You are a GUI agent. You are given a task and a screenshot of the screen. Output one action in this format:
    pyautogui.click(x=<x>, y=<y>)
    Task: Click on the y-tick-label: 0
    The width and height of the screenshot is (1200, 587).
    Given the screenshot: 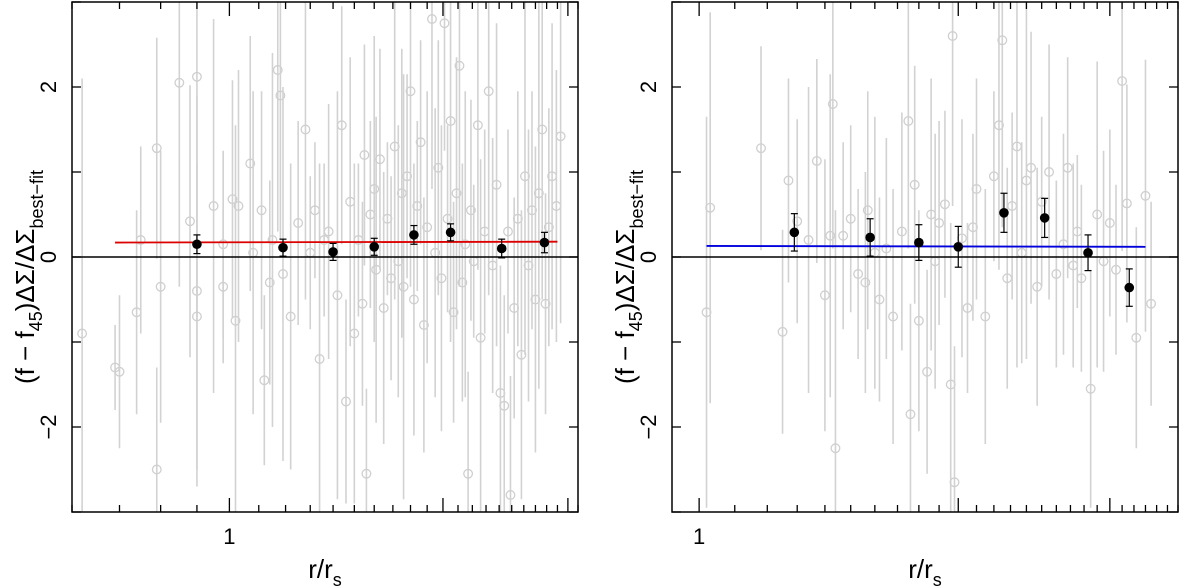 What is the action you would take?
    pyautogui.click(x=48, y=257)
    